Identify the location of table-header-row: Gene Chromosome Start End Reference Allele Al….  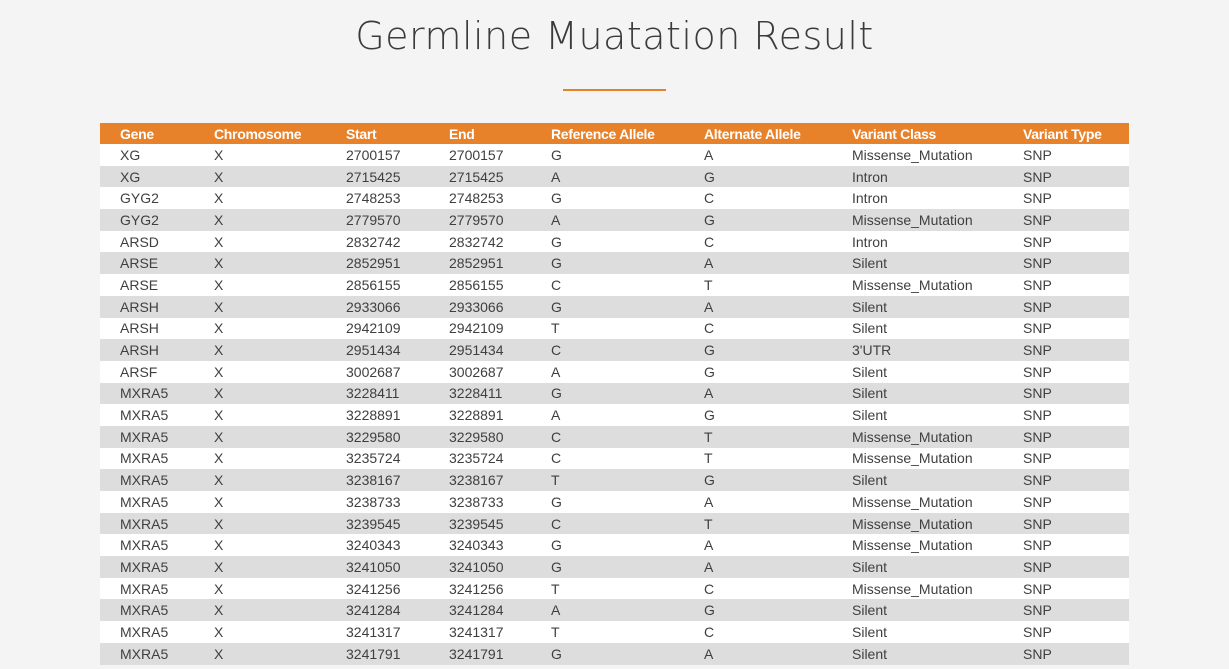
(614, 133).